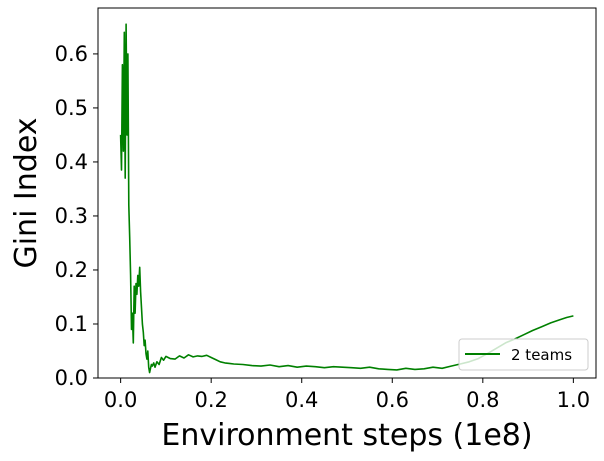 This screenshot has width=604, height=461. What do you see at coordinates (392, 400) in the screenshot?
I see `x-tick-label: 0.6` at bounding box center [392, 400].